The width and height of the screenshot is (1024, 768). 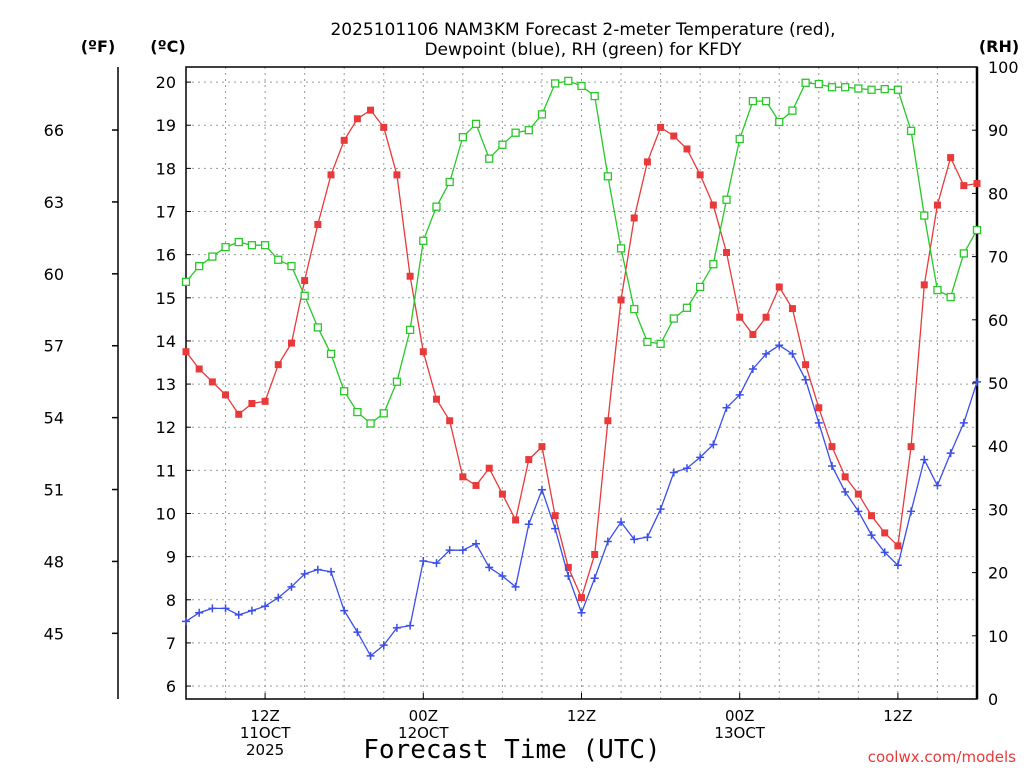 What do you see at coordinates (54, 490) in the screenshot?
I see `fahrenheit-tick-label-51: 51` at bounding box center [54, 490].